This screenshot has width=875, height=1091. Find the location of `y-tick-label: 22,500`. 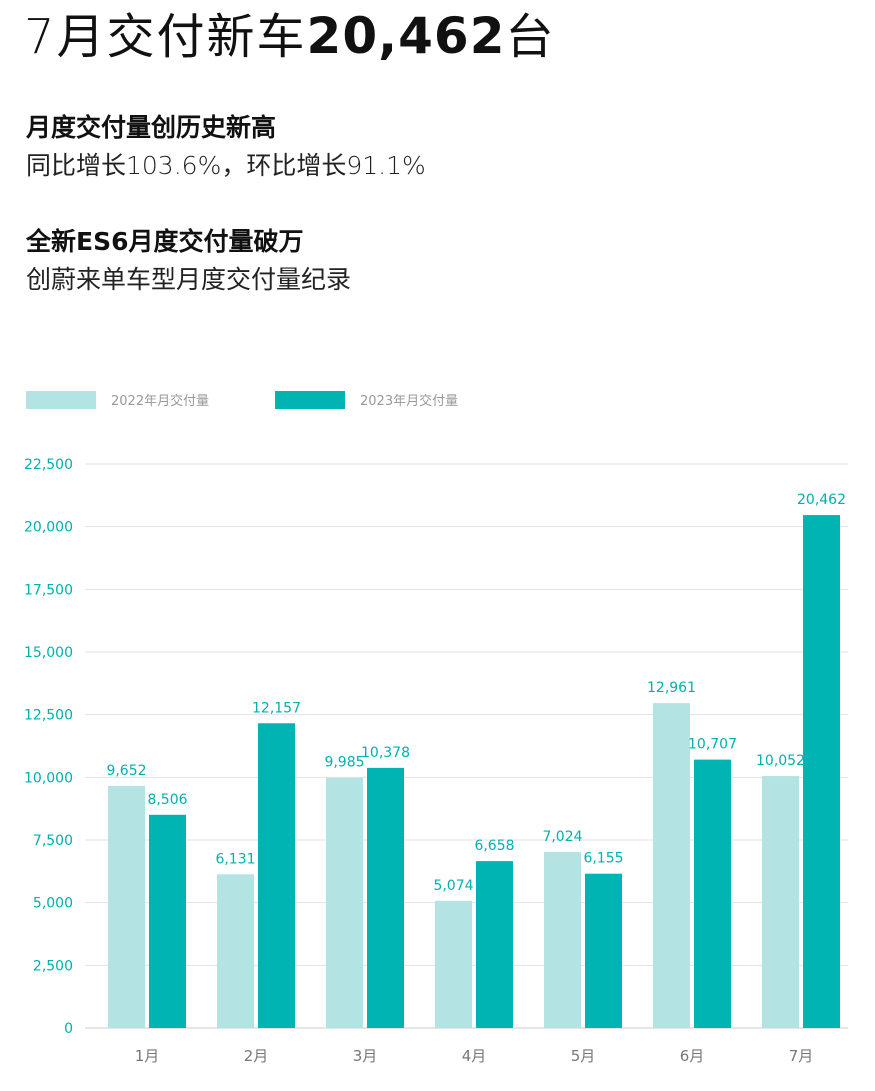

y-tick-label: 22,500 is located at coordinates (48, 465).